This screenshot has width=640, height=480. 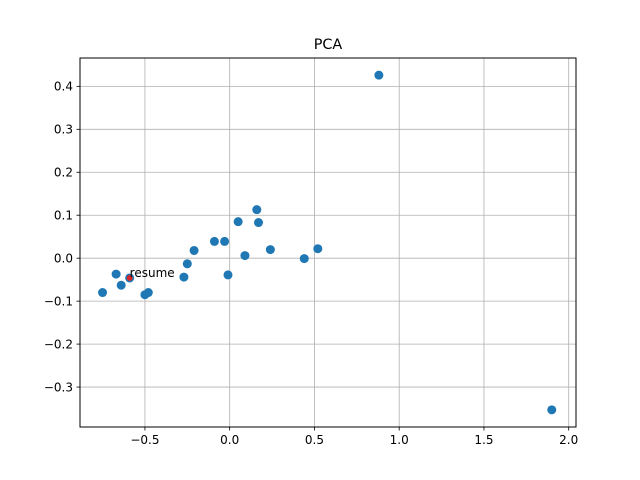 What do you see at coordinates (63, 215) in the screenshot?
I see `y-tick-label: 0.1` at bounding box center [63, 215].